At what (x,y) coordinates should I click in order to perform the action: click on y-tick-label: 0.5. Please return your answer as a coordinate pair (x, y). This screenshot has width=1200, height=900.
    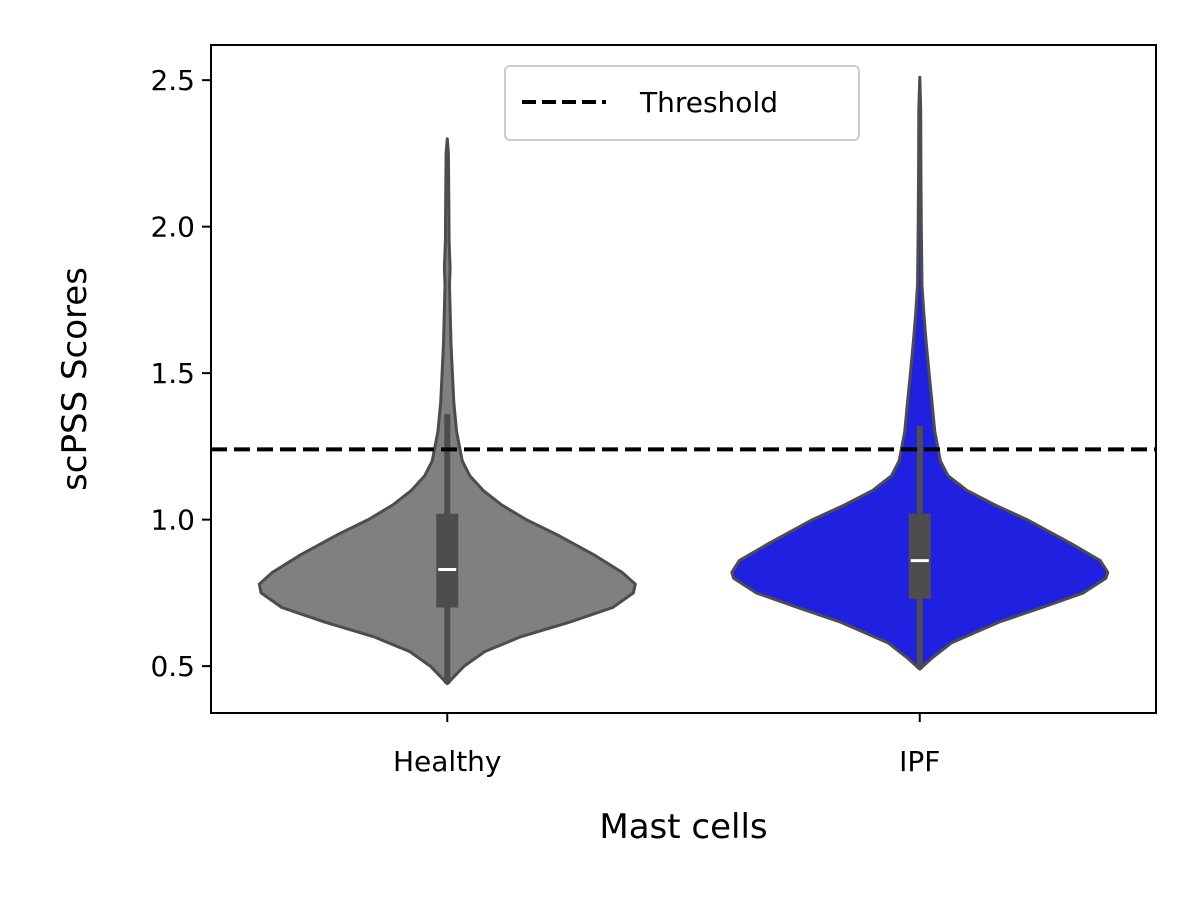
    Looking at the image, I should click on (172, 666).